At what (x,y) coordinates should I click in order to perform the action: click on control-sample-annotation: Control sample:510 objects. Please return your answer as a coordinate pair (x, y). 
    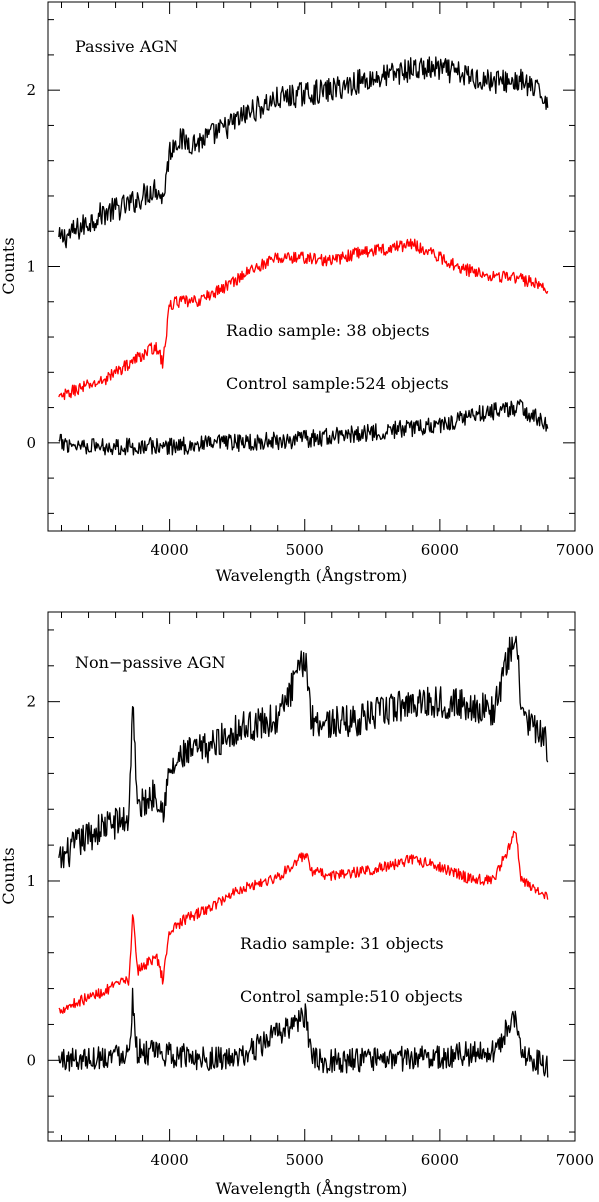
    Looking at the image, I should click on (351, 996).